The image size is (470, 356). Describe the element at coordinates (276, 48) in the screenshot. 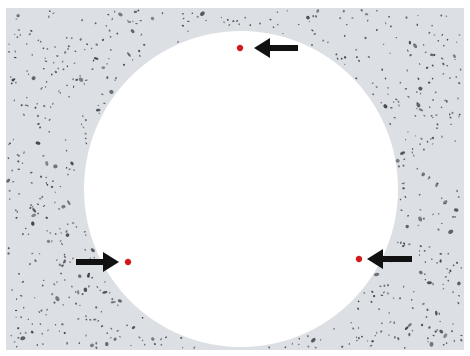

I see `arrow-left-icon` at that location.